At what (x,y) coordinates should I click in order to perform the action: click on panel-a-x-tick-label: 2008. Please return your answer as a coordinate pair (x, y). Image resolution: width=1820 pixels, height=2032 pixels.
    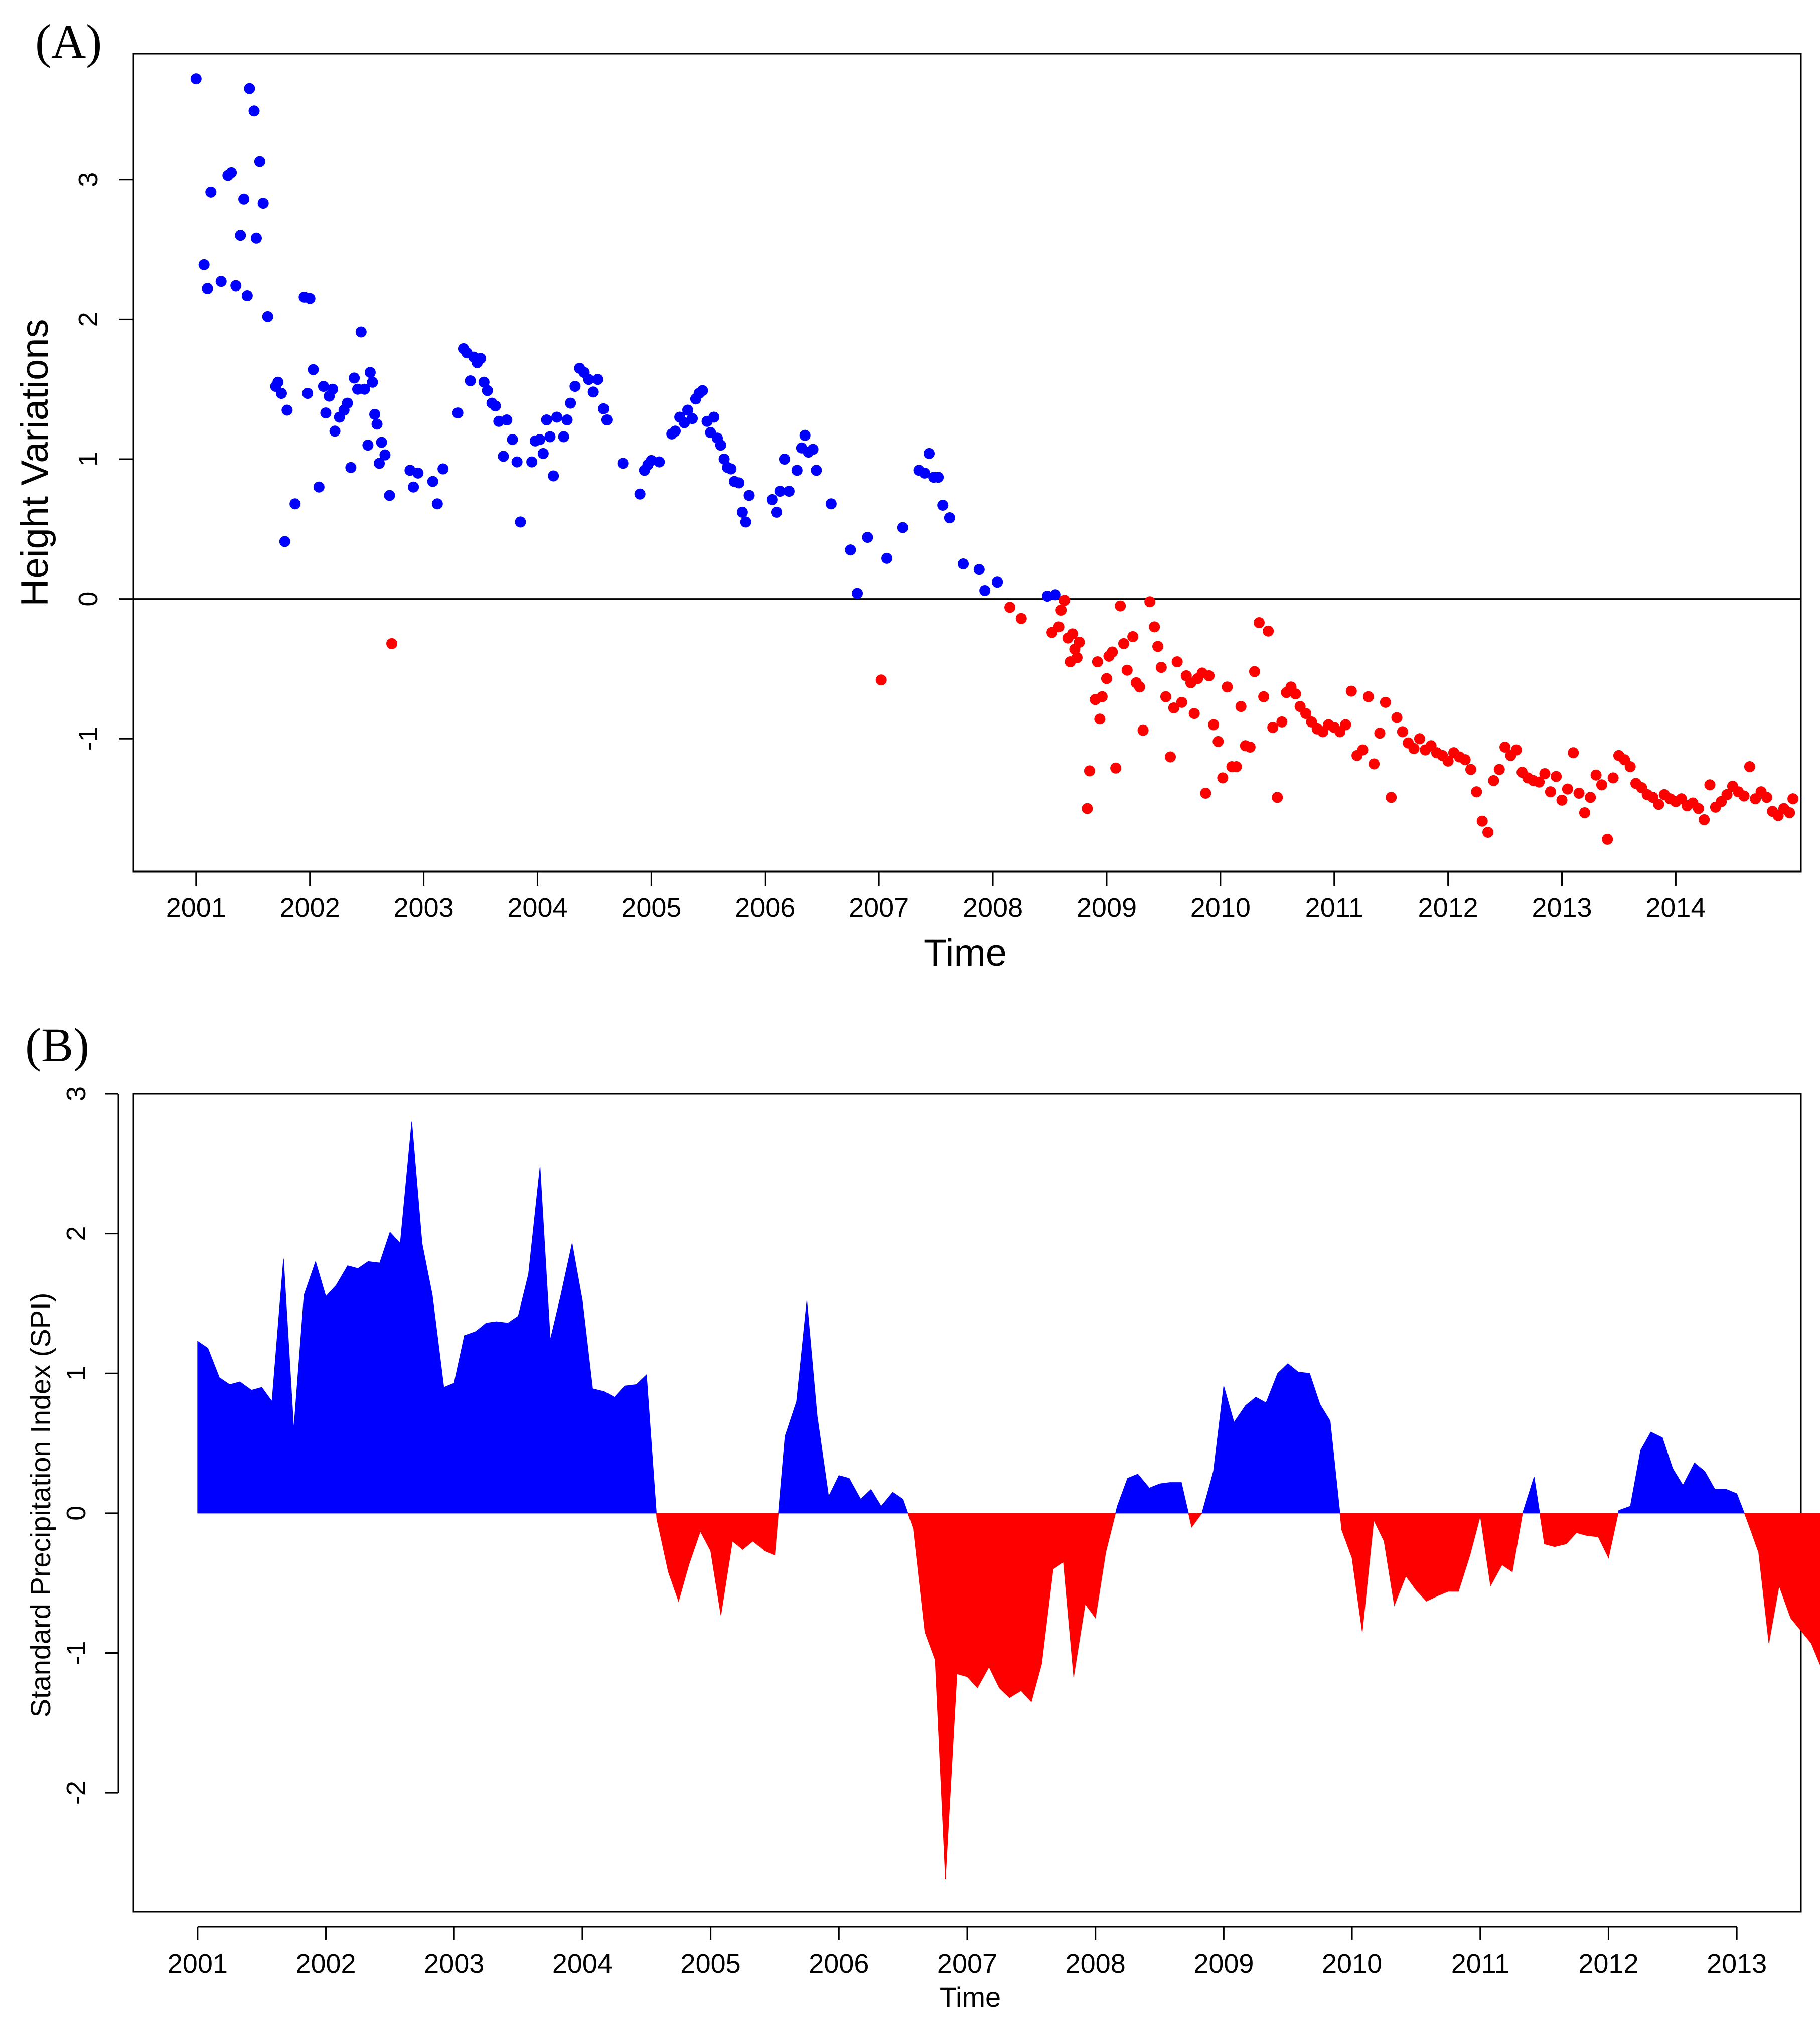
    Looking at the image, I should click on (993, 908).